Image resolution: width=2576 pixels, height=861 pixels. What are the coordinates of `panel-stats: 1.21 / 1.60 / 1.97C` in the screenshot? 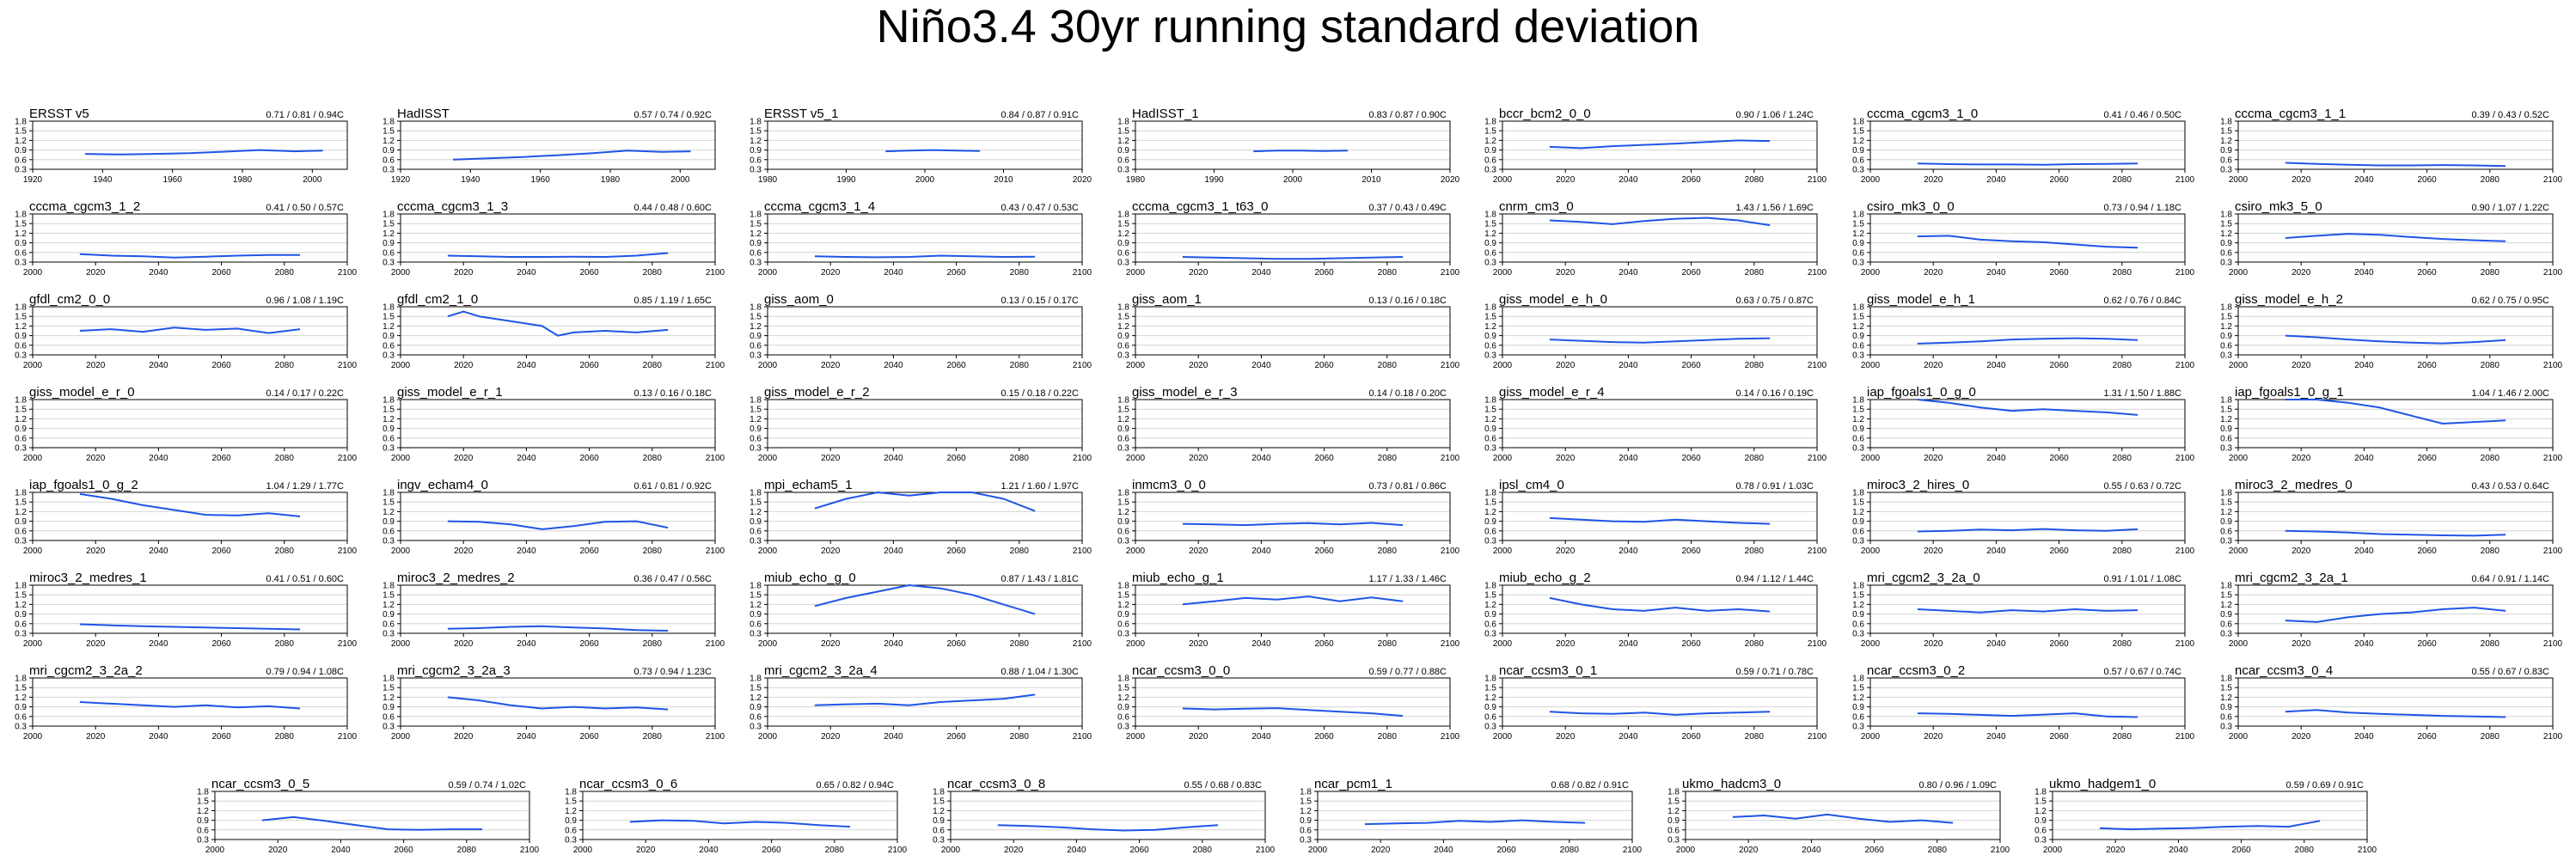 It's located at (1039, 486).